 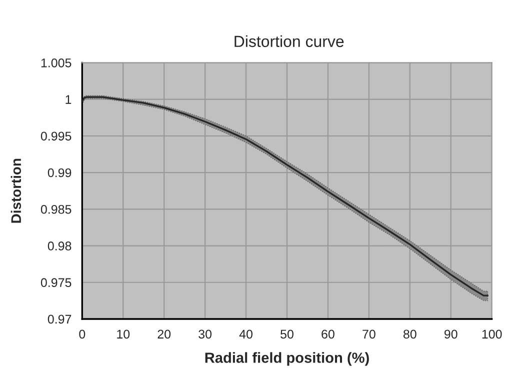 What do you see at coordinates (123, 334) in the screenshot?
I see `x-tick-label: 10` at bounding box center [123, 334].